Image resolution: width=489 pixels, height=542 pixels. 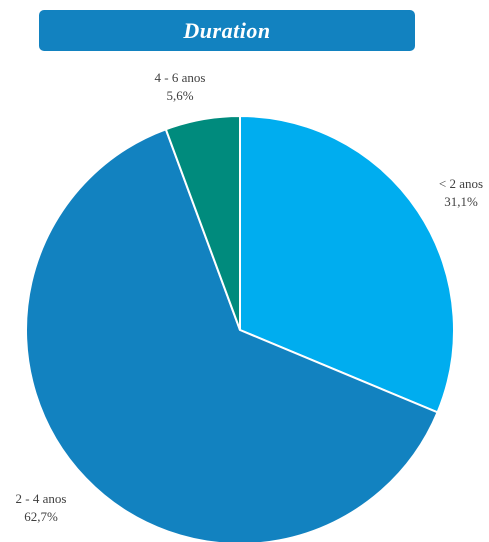 I want to click on chart-title: Duration, so click(x=227, y=30).